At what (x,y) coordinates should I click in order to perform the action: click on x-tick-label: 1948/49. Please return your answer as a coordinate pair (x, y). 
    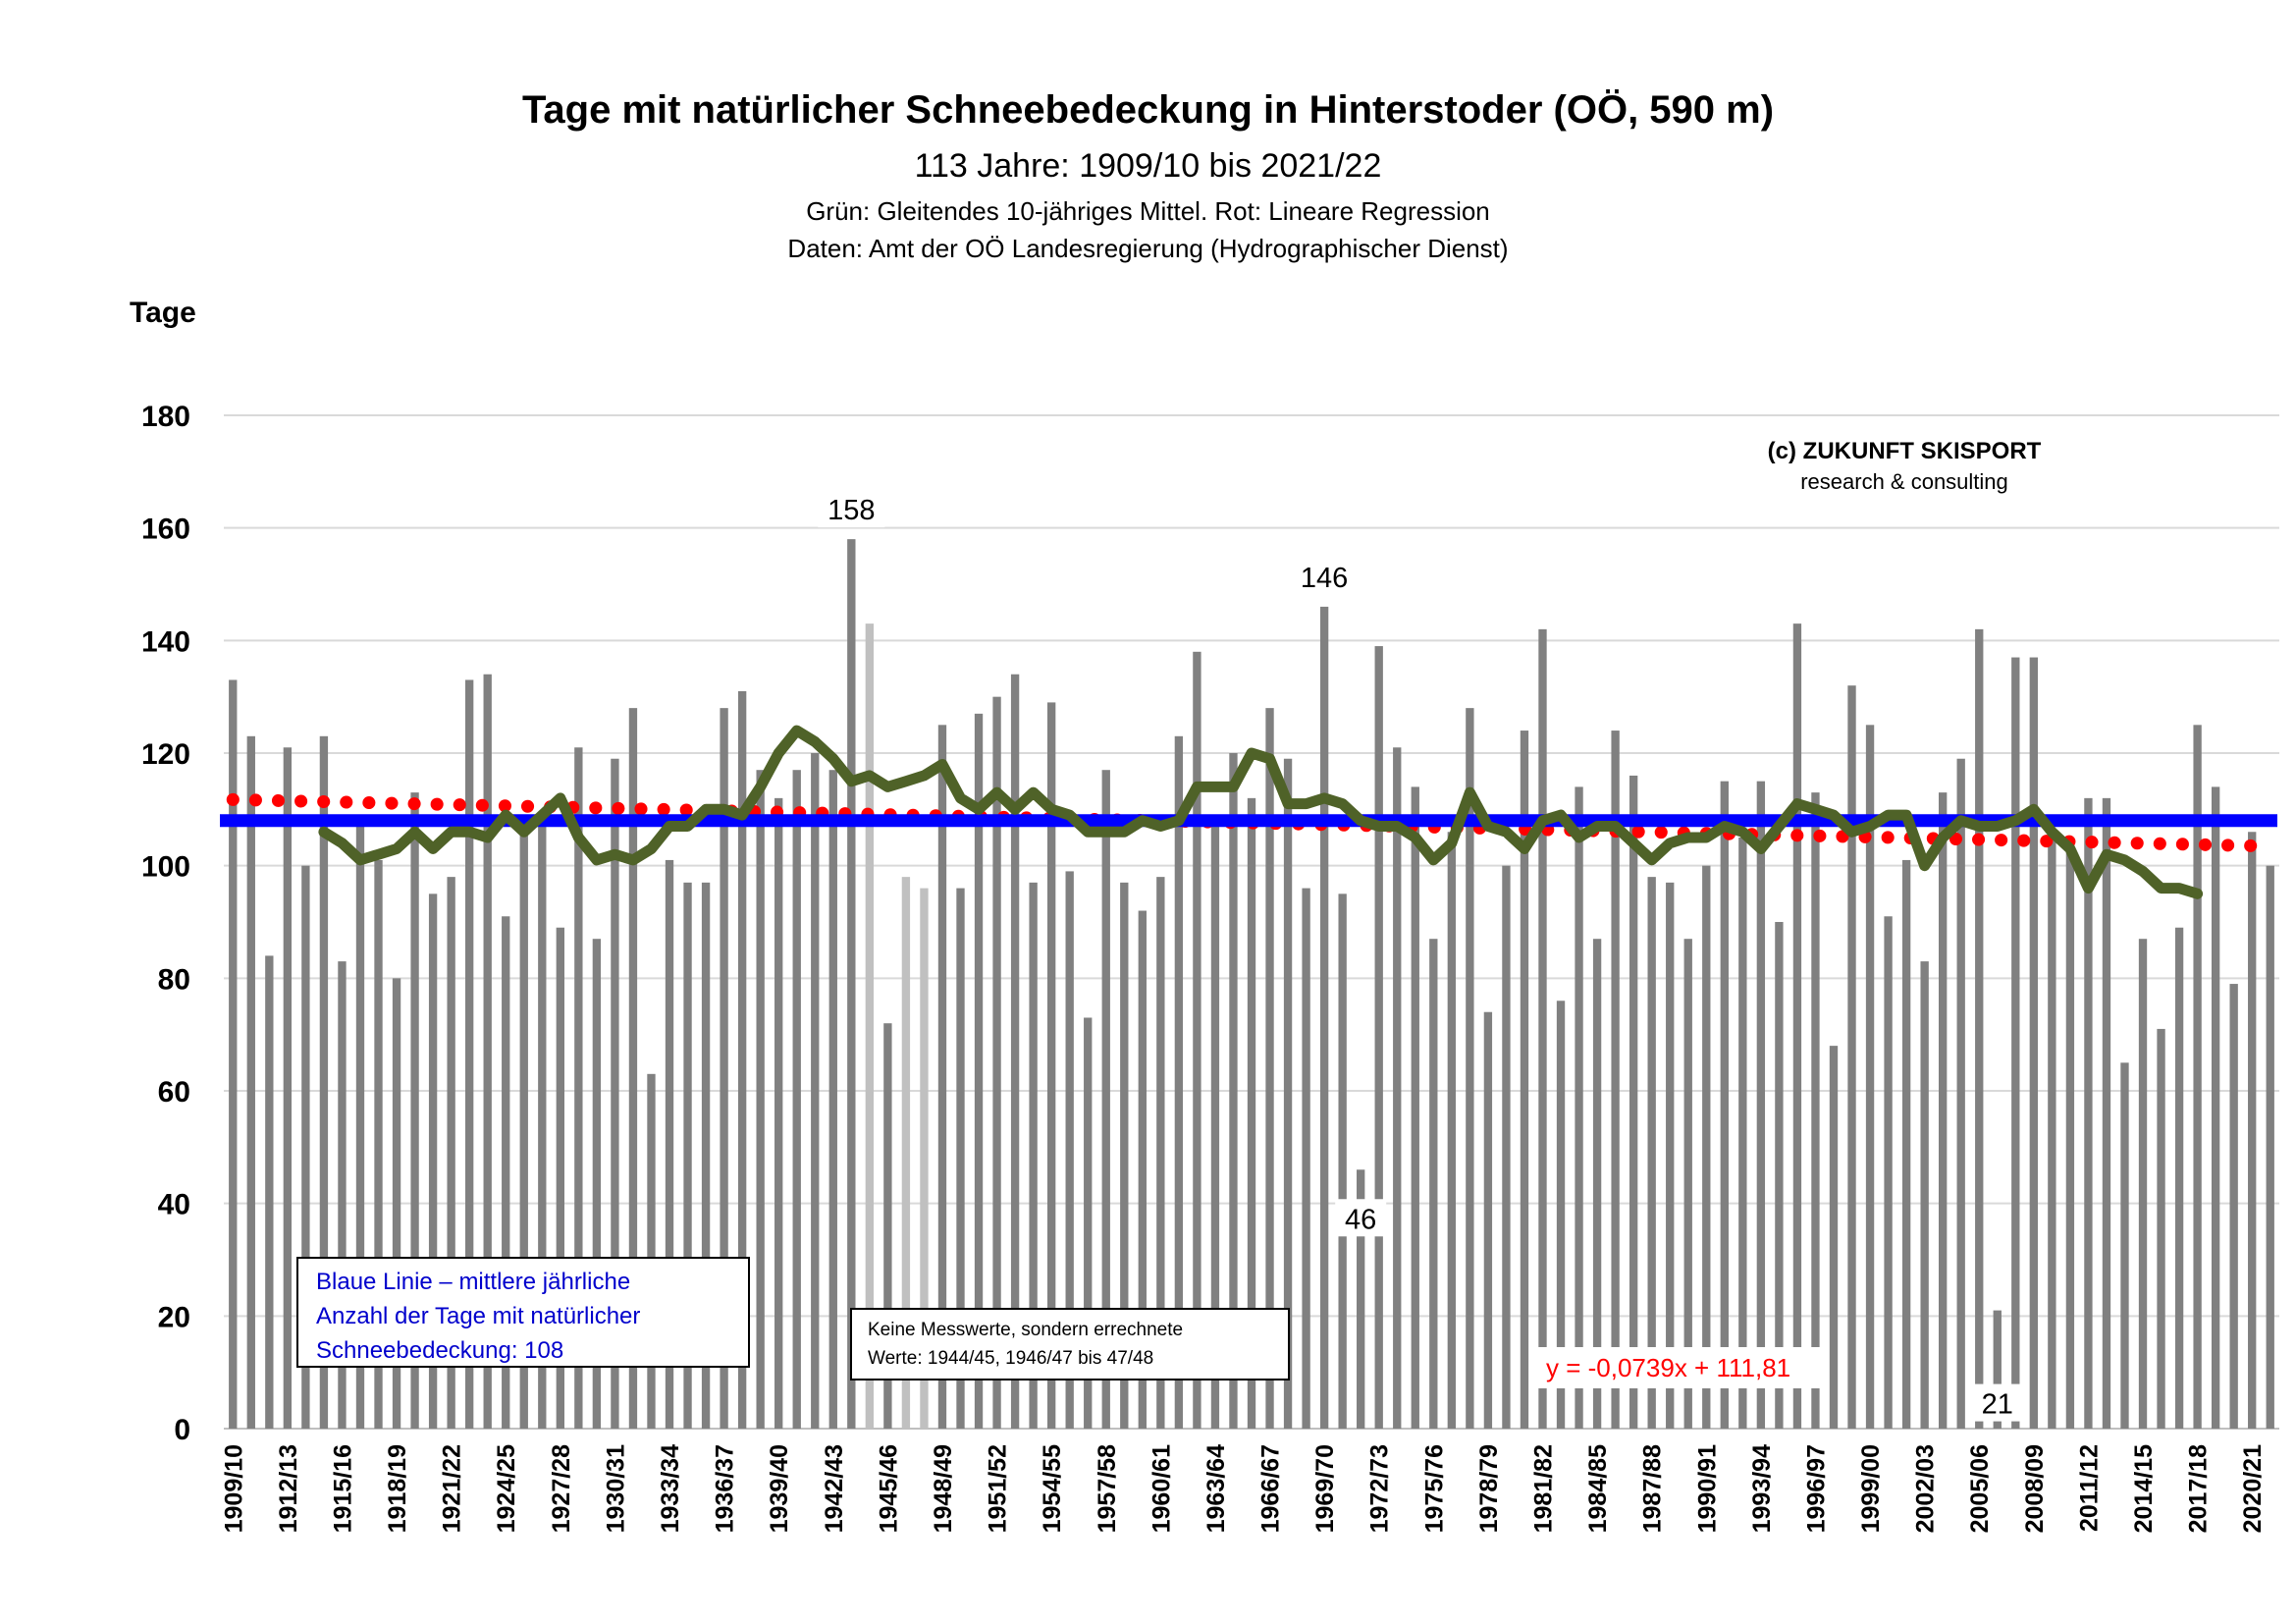
    Looking at the image, I should click on (943, 1488).